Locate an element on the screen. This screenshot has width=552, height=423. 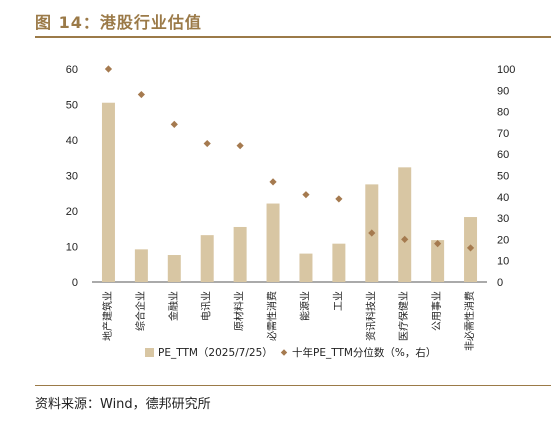
category-label: 工业 is located at coordinates (338, 301).